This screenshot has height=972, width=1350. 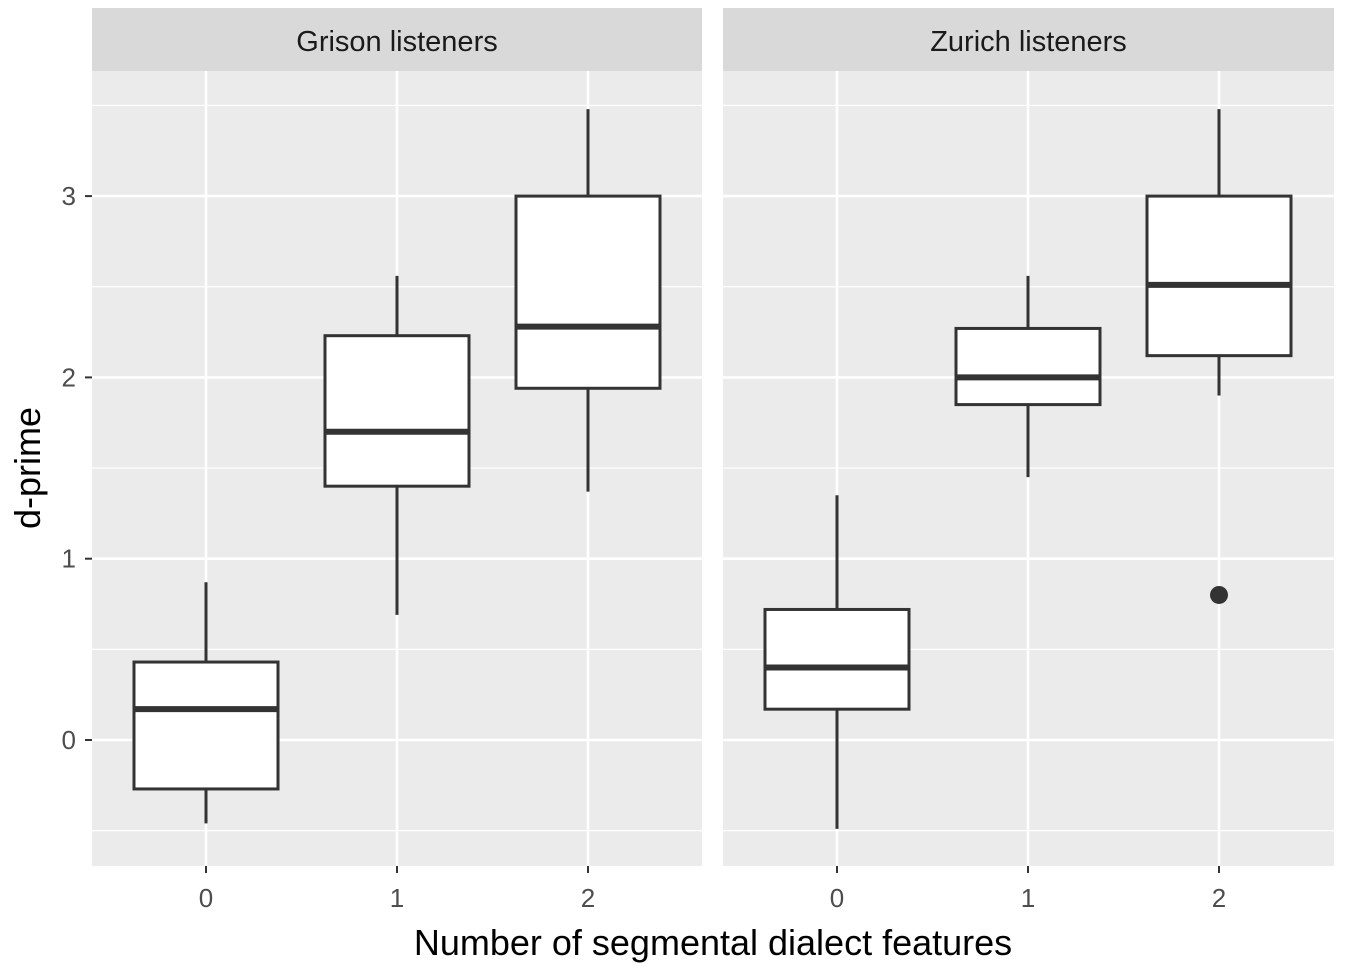 What do you see at coordinates (69, 196) in the screenshot?
I see `y-tick-label: 3` at bounding box center [69, 196].